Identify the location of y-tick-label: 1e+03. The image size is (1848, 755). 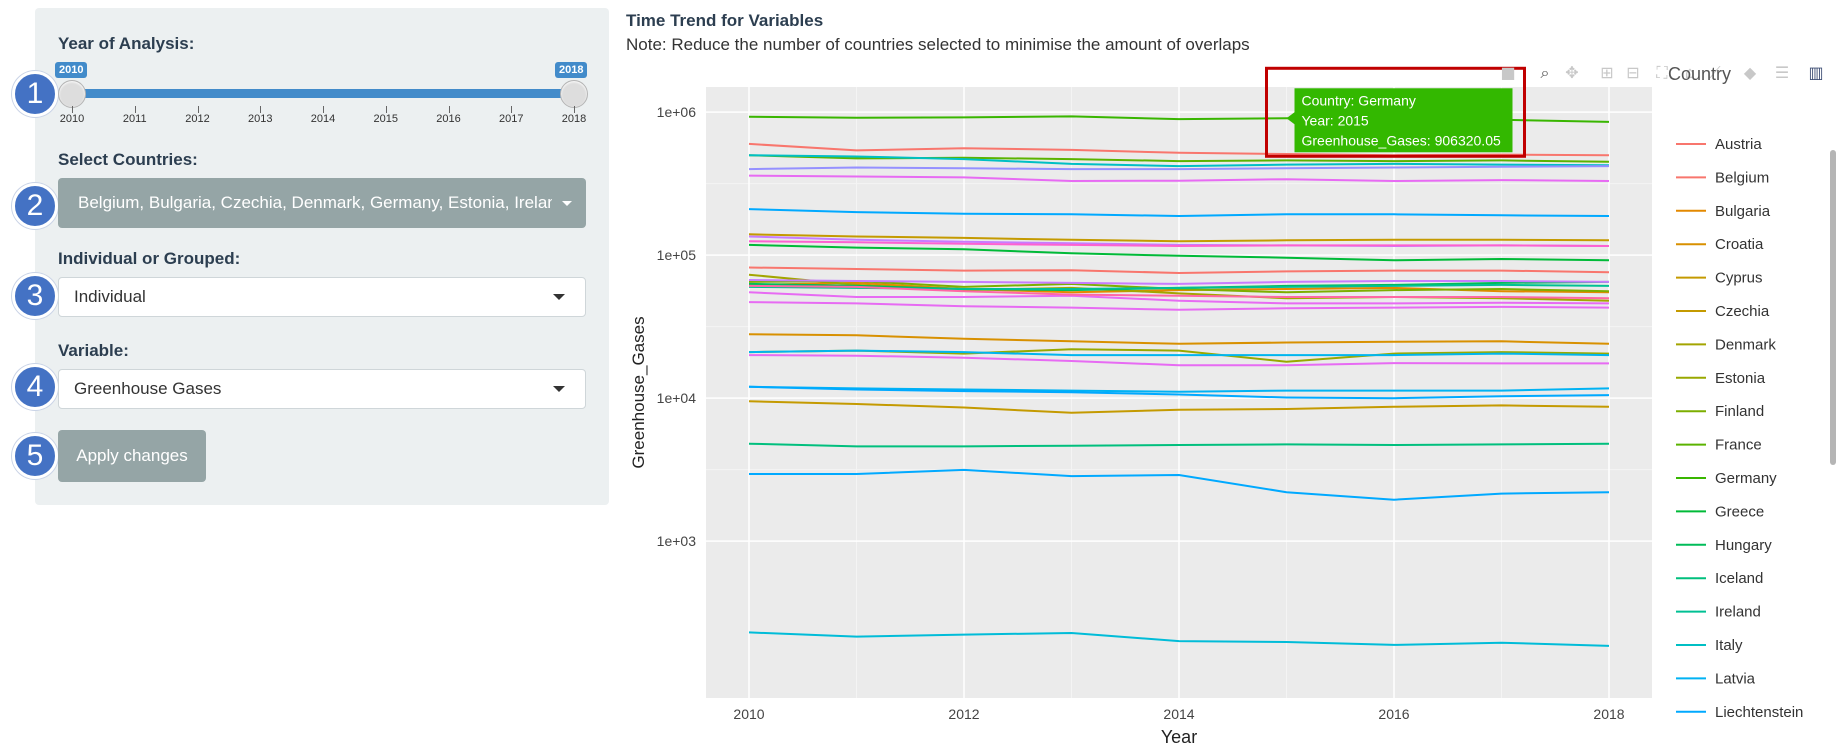
(677, 541).